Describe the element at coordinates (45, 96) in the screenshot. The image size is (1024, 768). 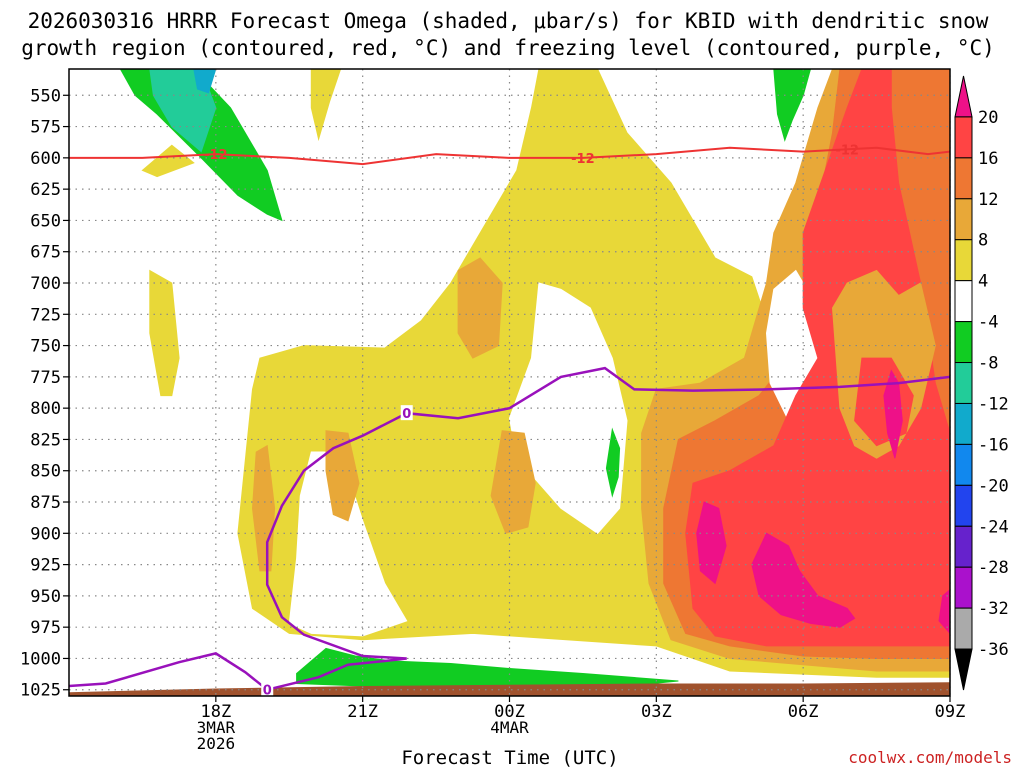
I see `y-tick-label-550: 550` at that location.